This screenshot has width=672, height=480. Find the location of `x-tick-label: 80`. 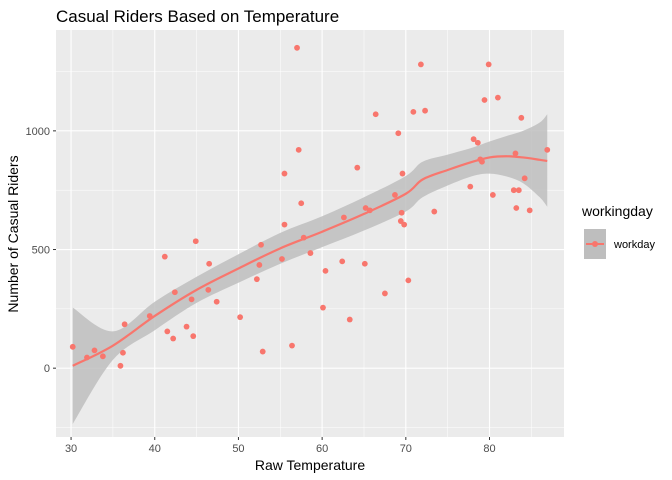

x-tick-label: 80 is located at coordinates (489, 449).